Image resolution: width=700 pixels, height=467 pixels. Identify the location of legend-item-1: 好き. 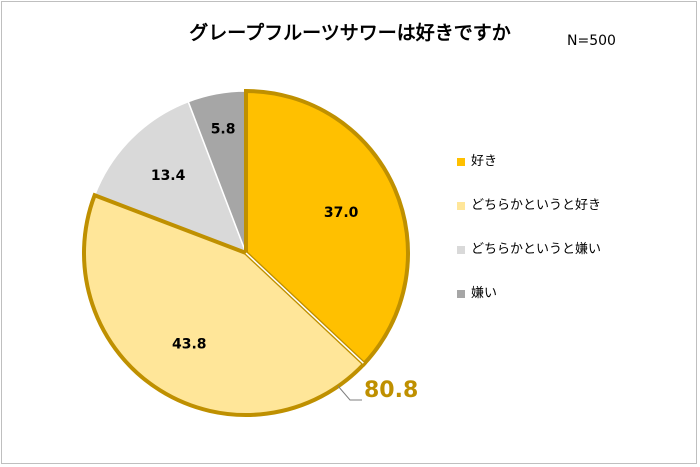
(477, 159).